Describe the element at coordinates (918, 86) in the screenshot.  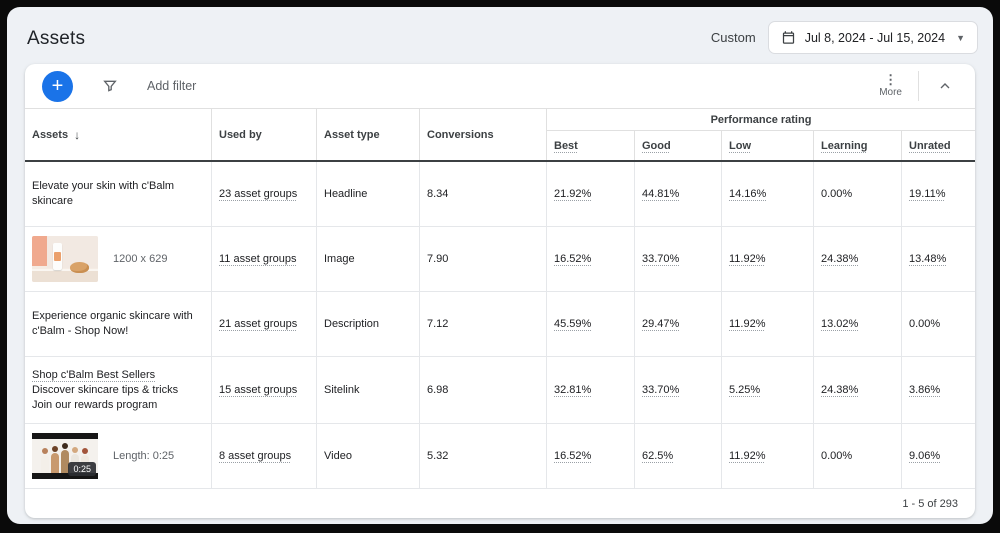
I see `toolbar-divider` at that location.